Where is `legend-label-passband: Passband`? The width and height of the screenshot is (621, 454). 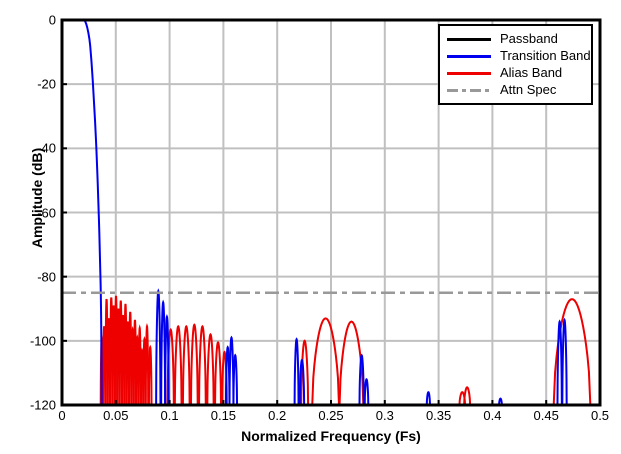 legend-label-passband: Passband is located at coordinates (529, 38).